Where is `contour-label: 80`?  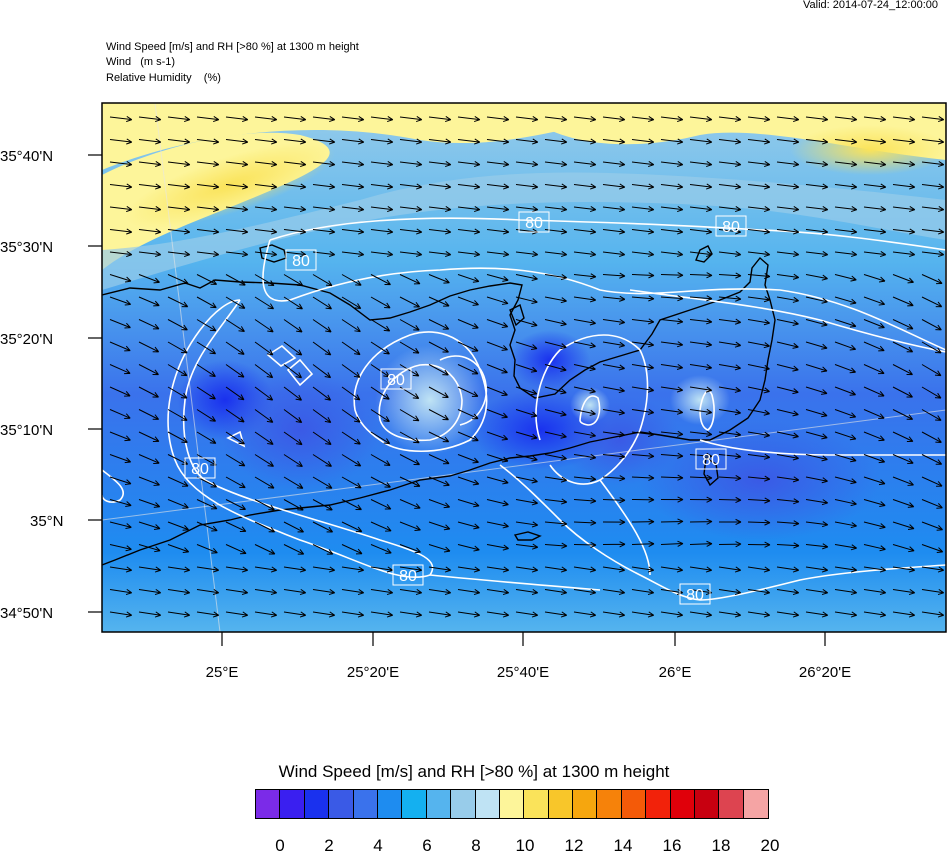
contour-label: 80 is located at coordinates (711, 460).